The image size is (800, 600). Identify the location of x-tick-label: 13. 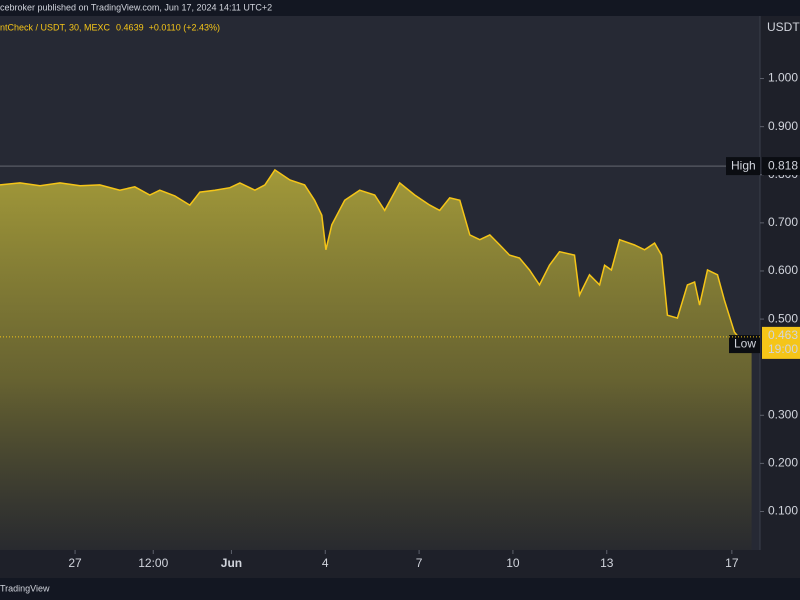
(607, 563).